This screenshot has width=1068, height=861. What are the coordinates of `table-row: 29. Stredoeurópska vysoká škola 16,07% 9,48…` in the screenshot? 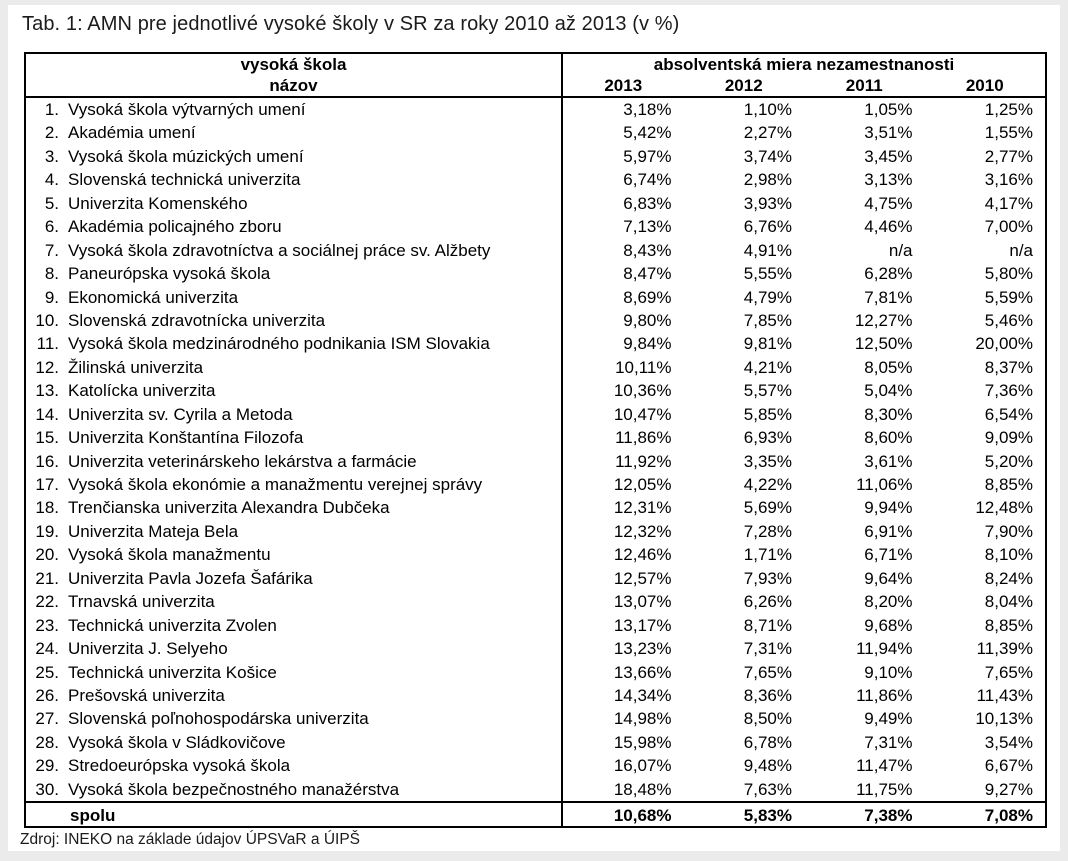 It's located at (535, 766).